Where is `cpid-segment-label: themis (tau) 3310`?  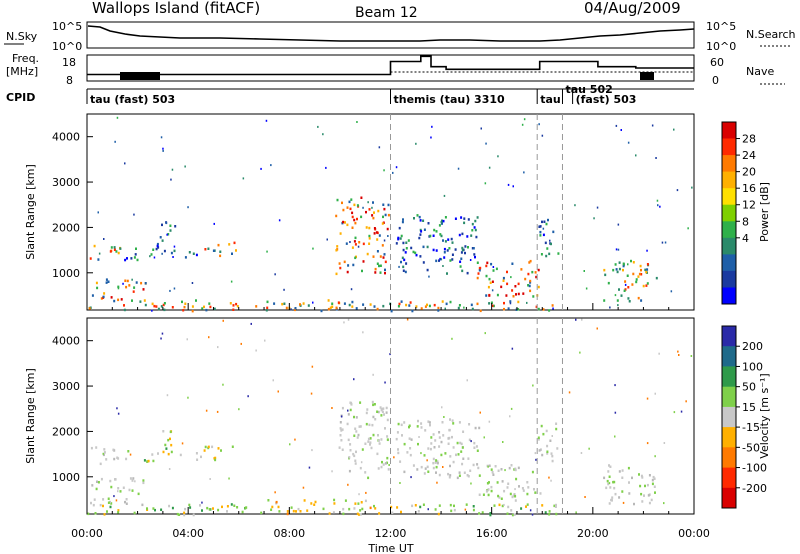
cpid-segment-label: themis (tau) 3310 is located at coordinates (450, 99).